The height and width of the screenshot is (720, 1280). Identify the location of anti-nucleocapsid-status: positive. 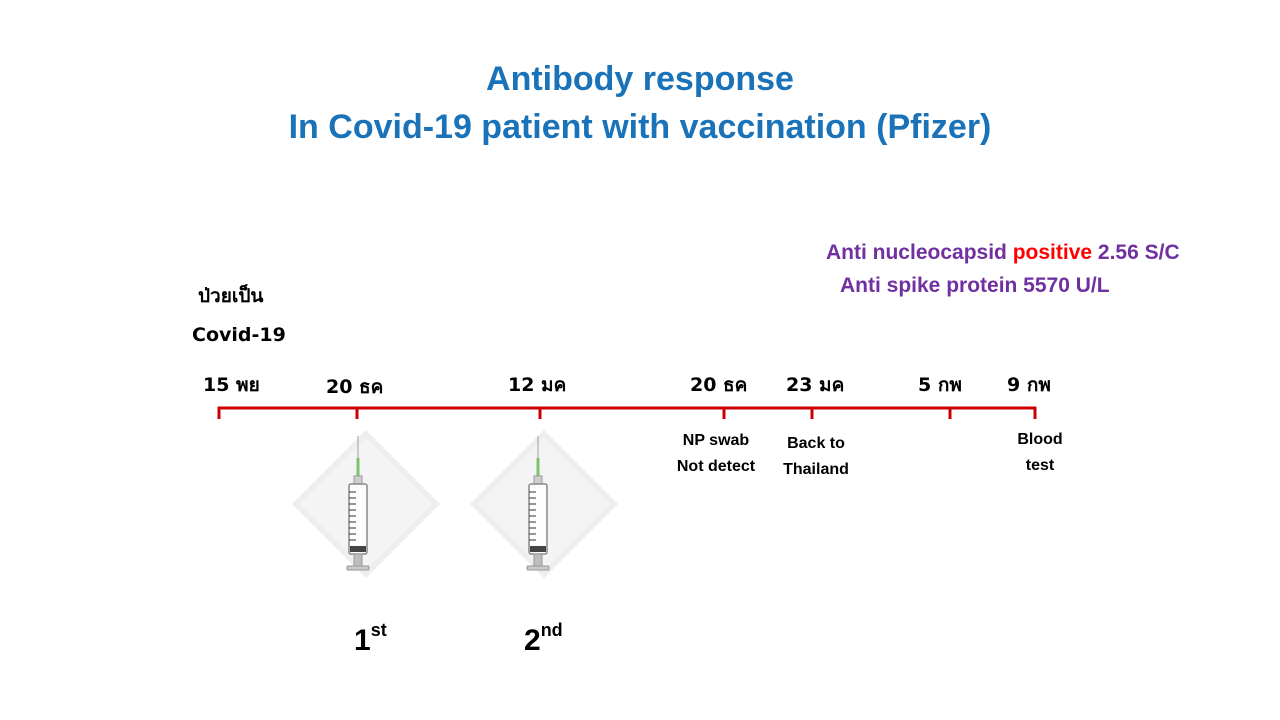
(1052, 252).